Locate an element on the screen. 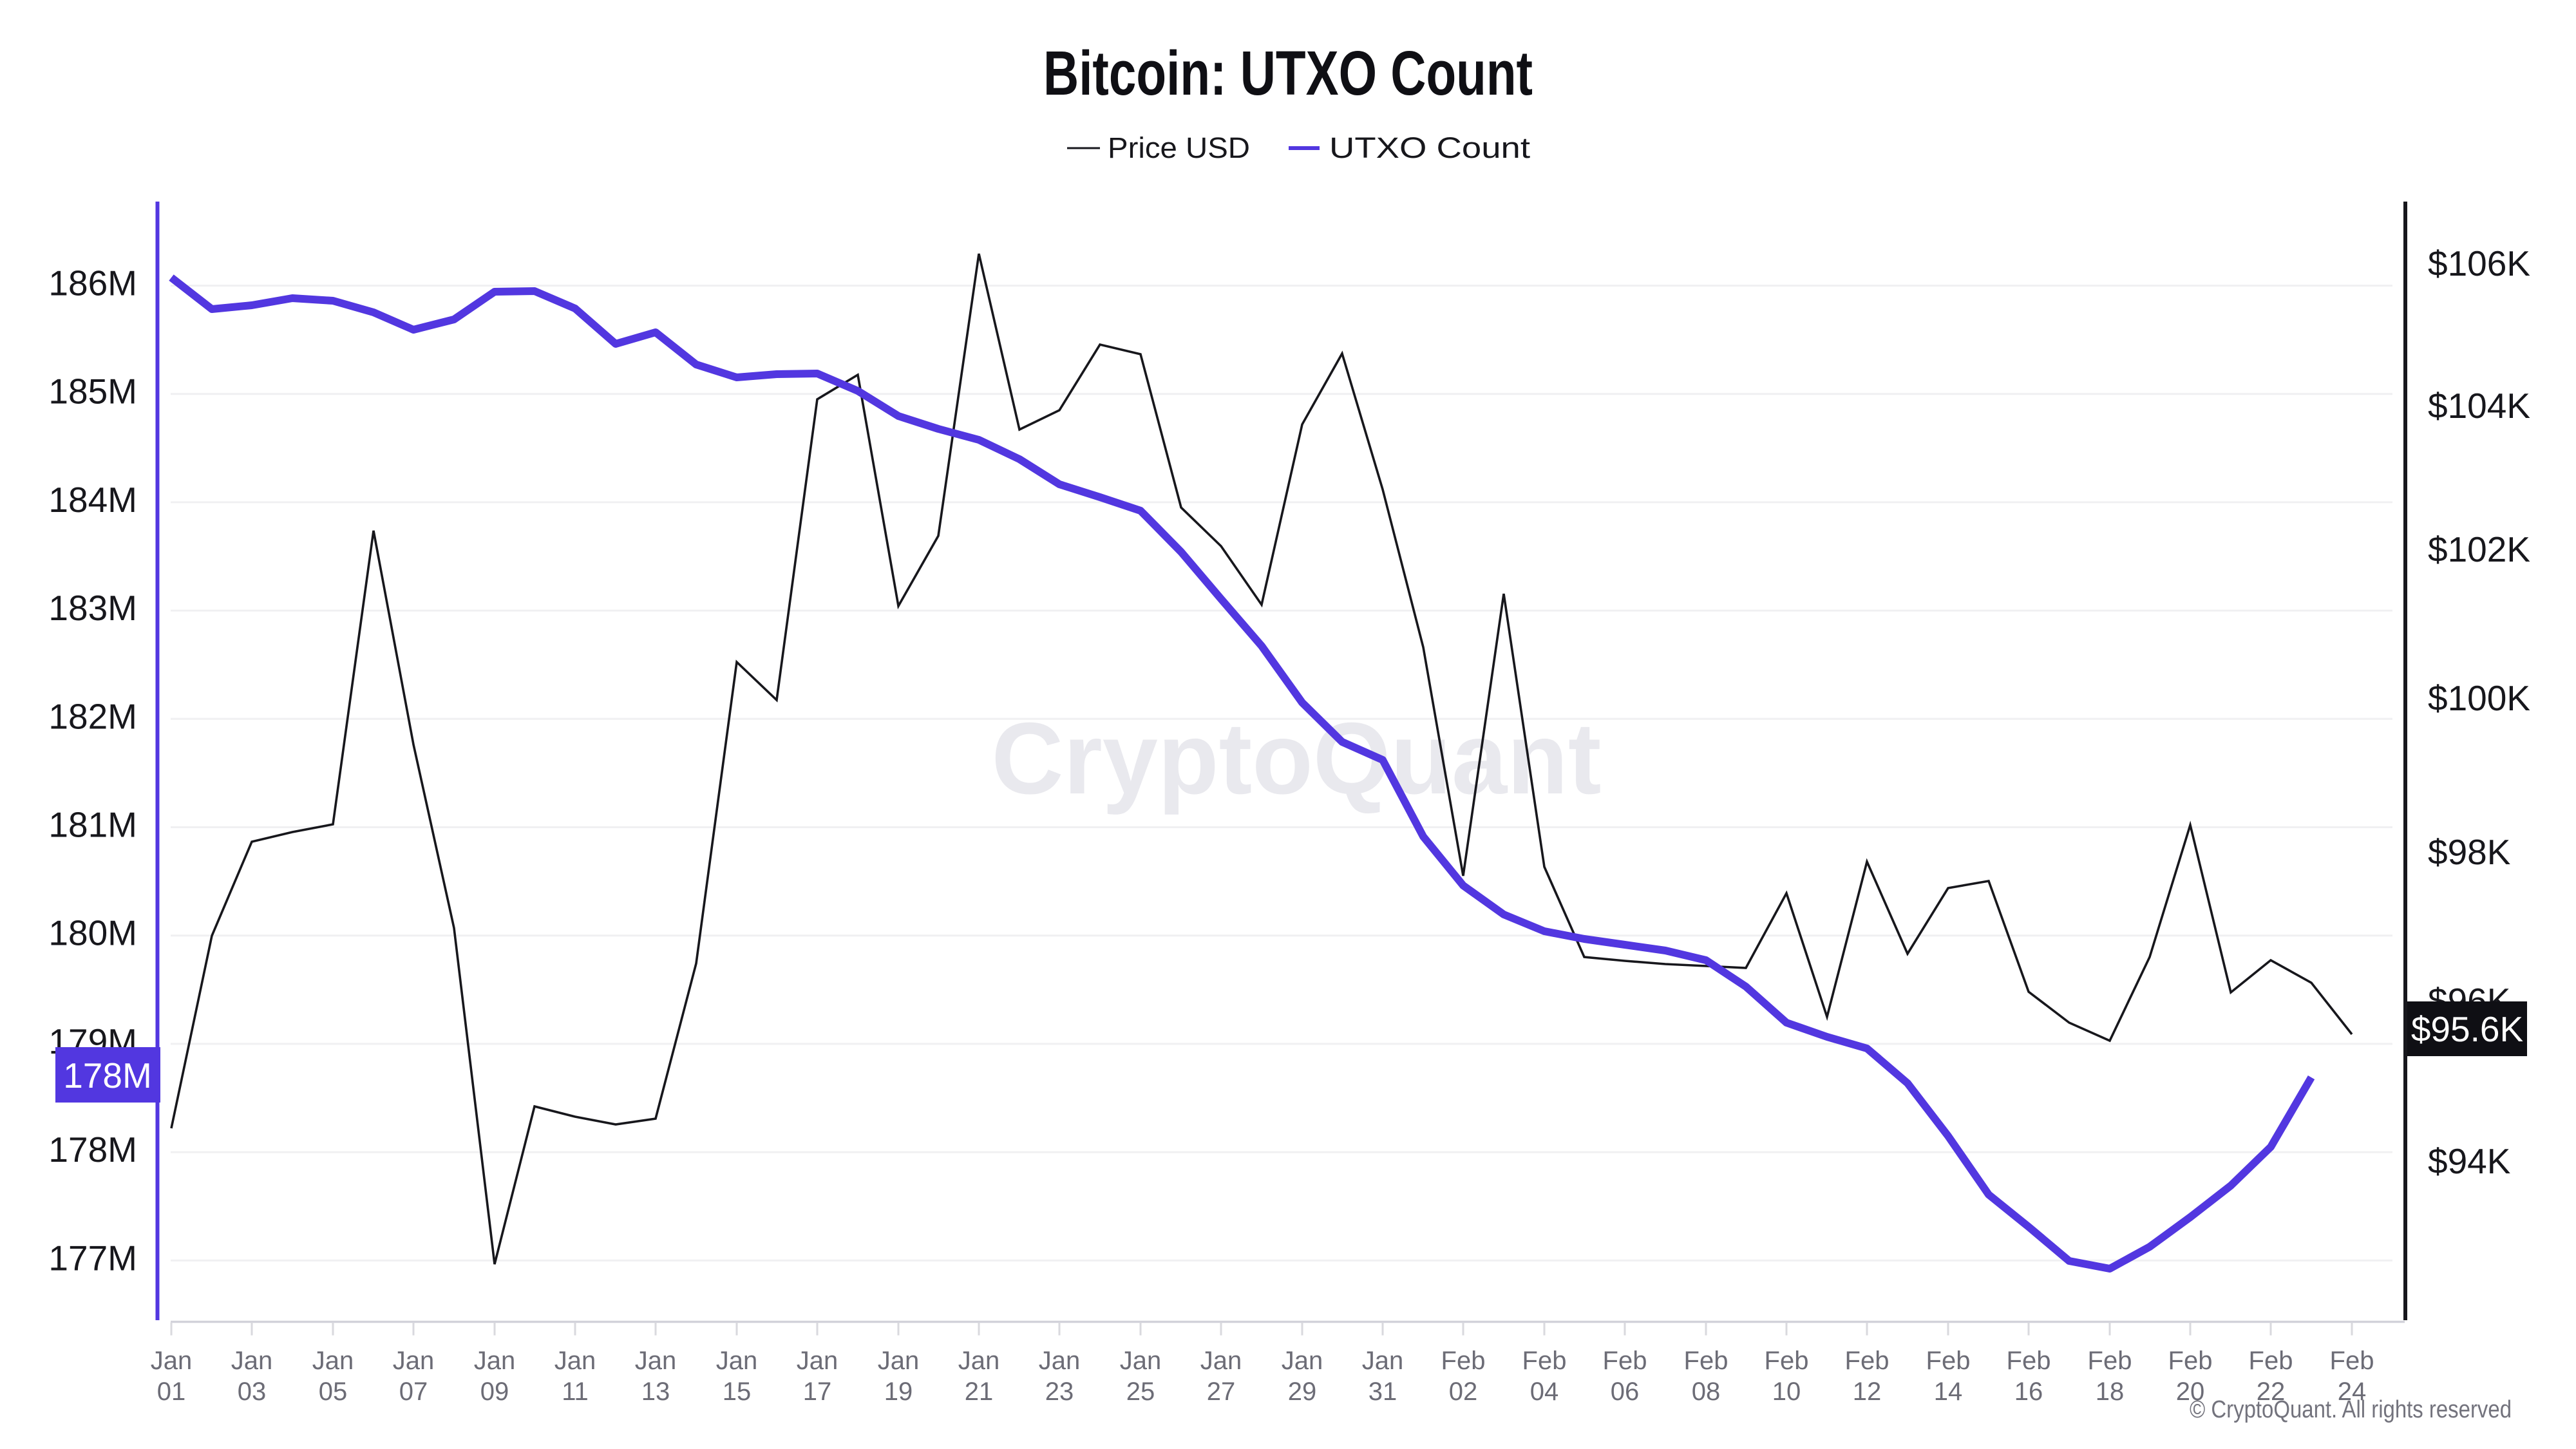 This screenshot has height=1449, width=2576. svg-text: $94K is located at coordinates (2469, 1161).